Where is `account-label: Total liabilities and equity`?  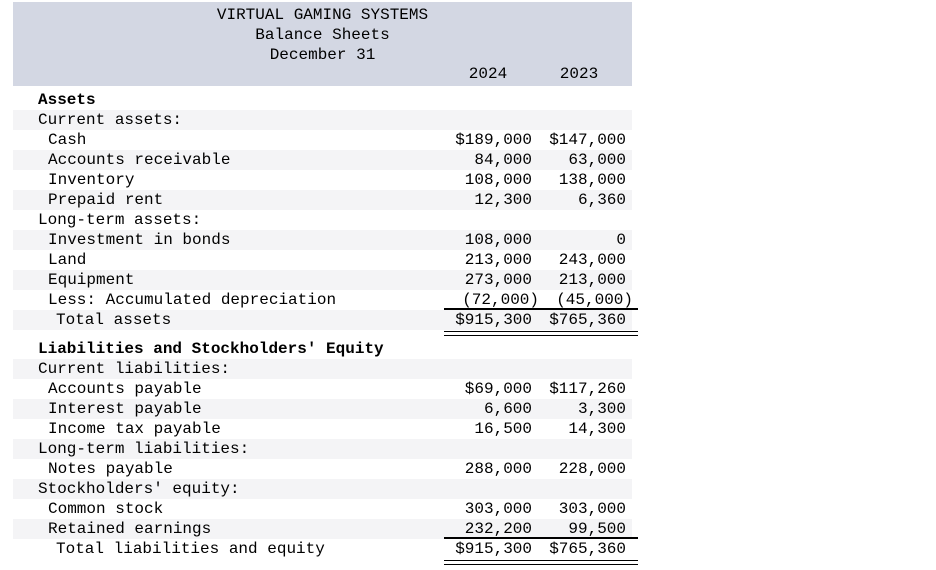 account-label: Total liabilities and equity is located at coordinates (190, 549).